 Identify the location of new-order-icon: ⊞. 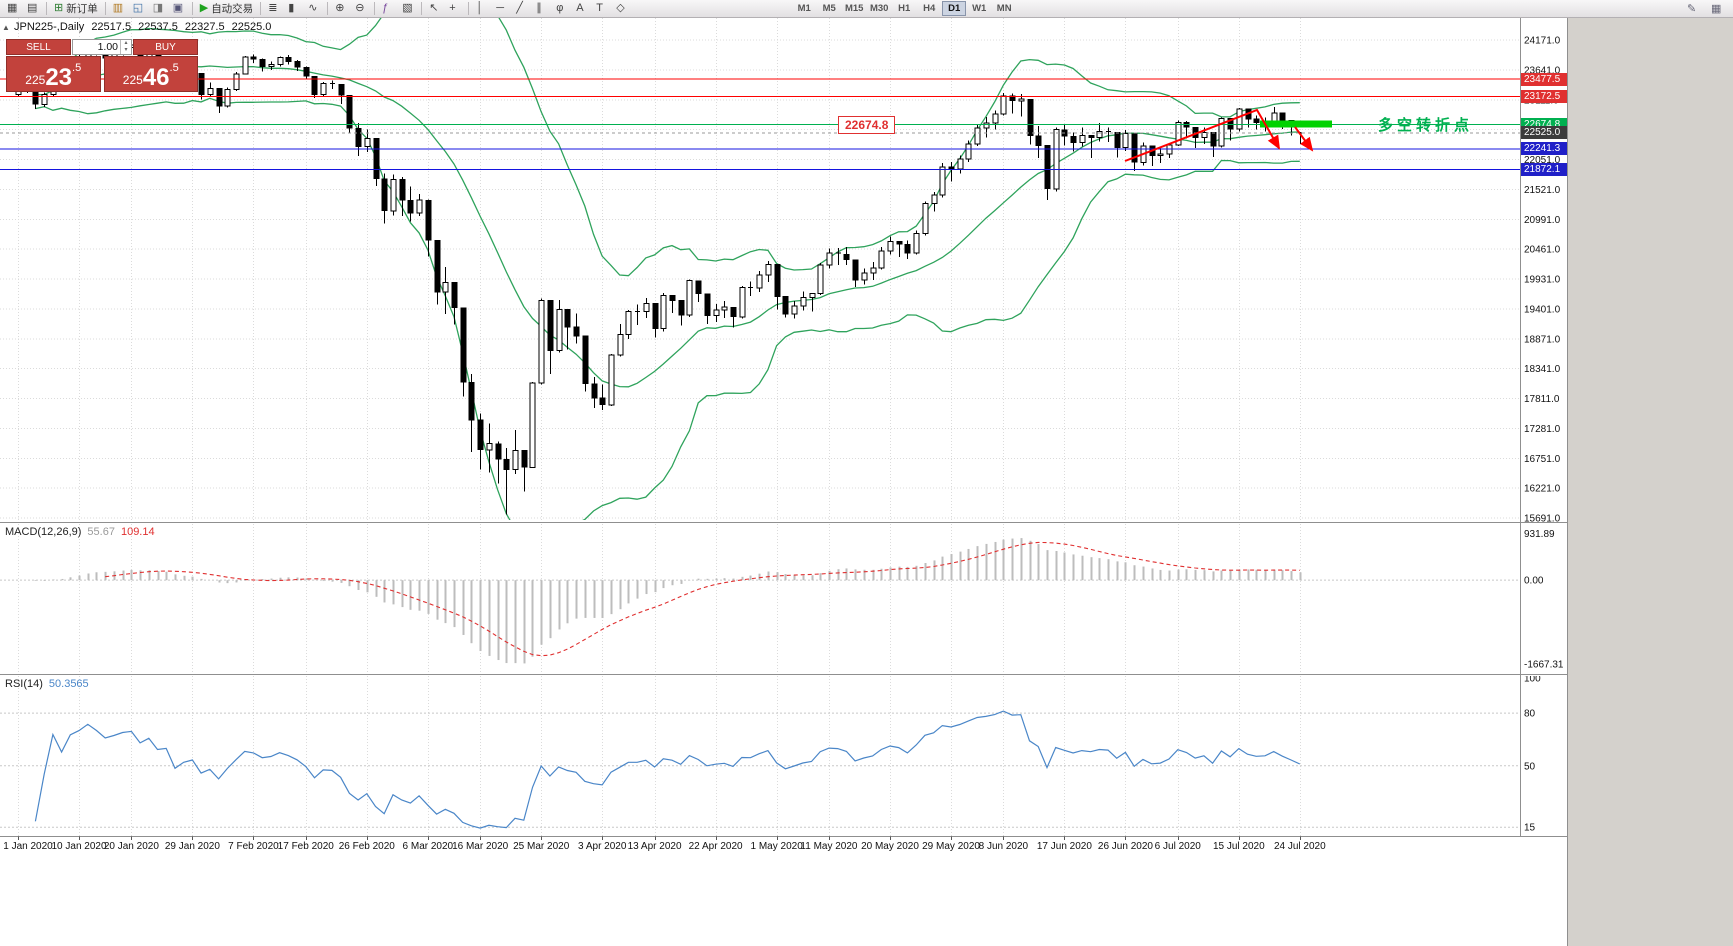
(59, 8).